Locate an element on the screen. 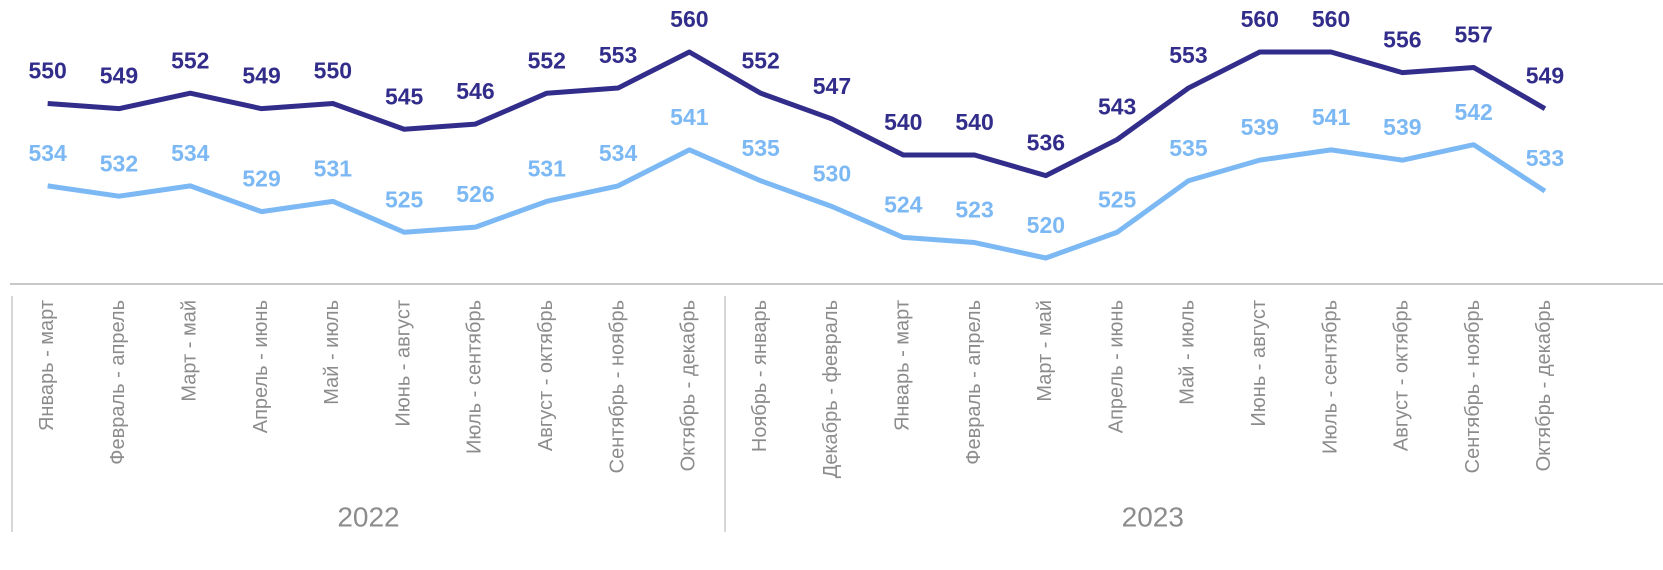  data-label: 556 is located at coordinates (1402, 40).